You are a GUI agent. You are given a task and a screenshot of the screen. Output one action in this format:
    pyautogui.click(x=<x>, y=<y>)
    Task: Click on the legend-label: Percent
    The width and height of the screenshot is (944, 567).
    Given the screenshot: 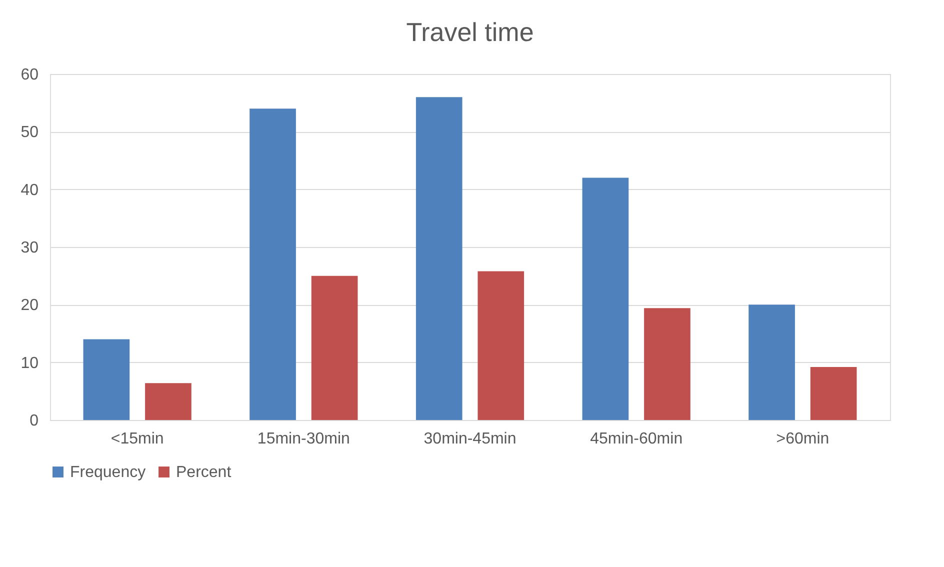 What is the action you would take?
    pyautogui.click(x=204, y=472)
    